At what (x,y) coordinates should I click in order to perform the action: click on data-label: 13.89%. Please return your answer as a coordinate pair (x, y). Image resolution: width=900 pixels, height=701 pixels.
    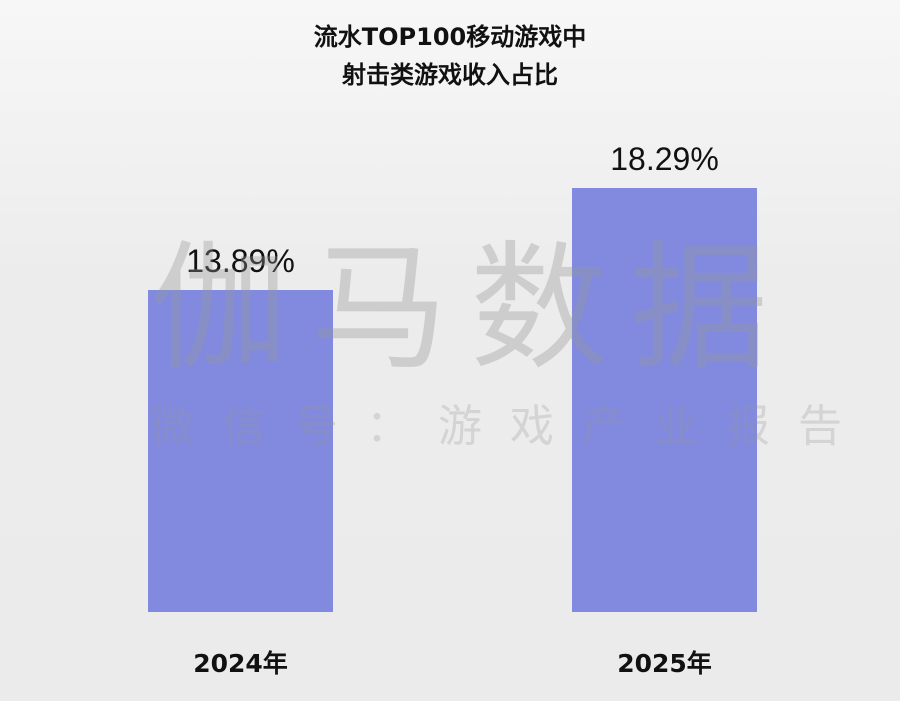
    Looking at the image, I should click on (240, 261).